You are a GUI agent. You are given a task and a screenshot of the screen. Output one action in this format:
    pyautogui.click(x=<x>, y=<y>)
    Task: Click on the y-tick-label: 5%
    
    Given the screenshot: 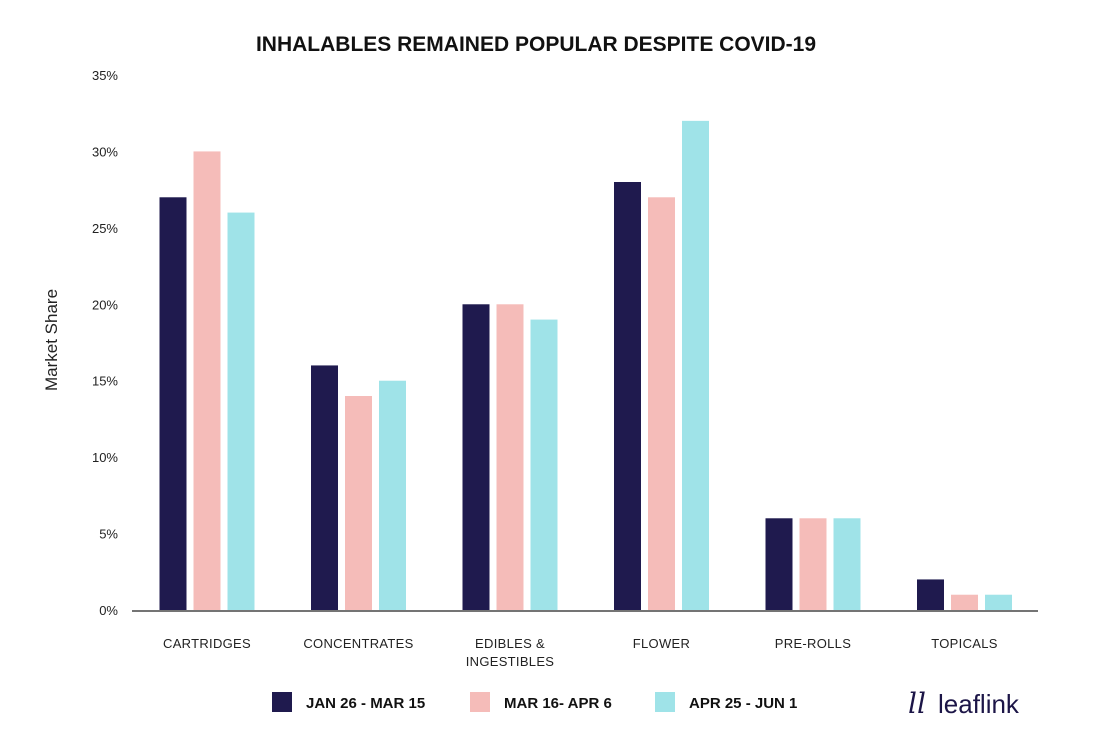 What is the action you would take?
    pyautogui.click(x=108, y=534)
    